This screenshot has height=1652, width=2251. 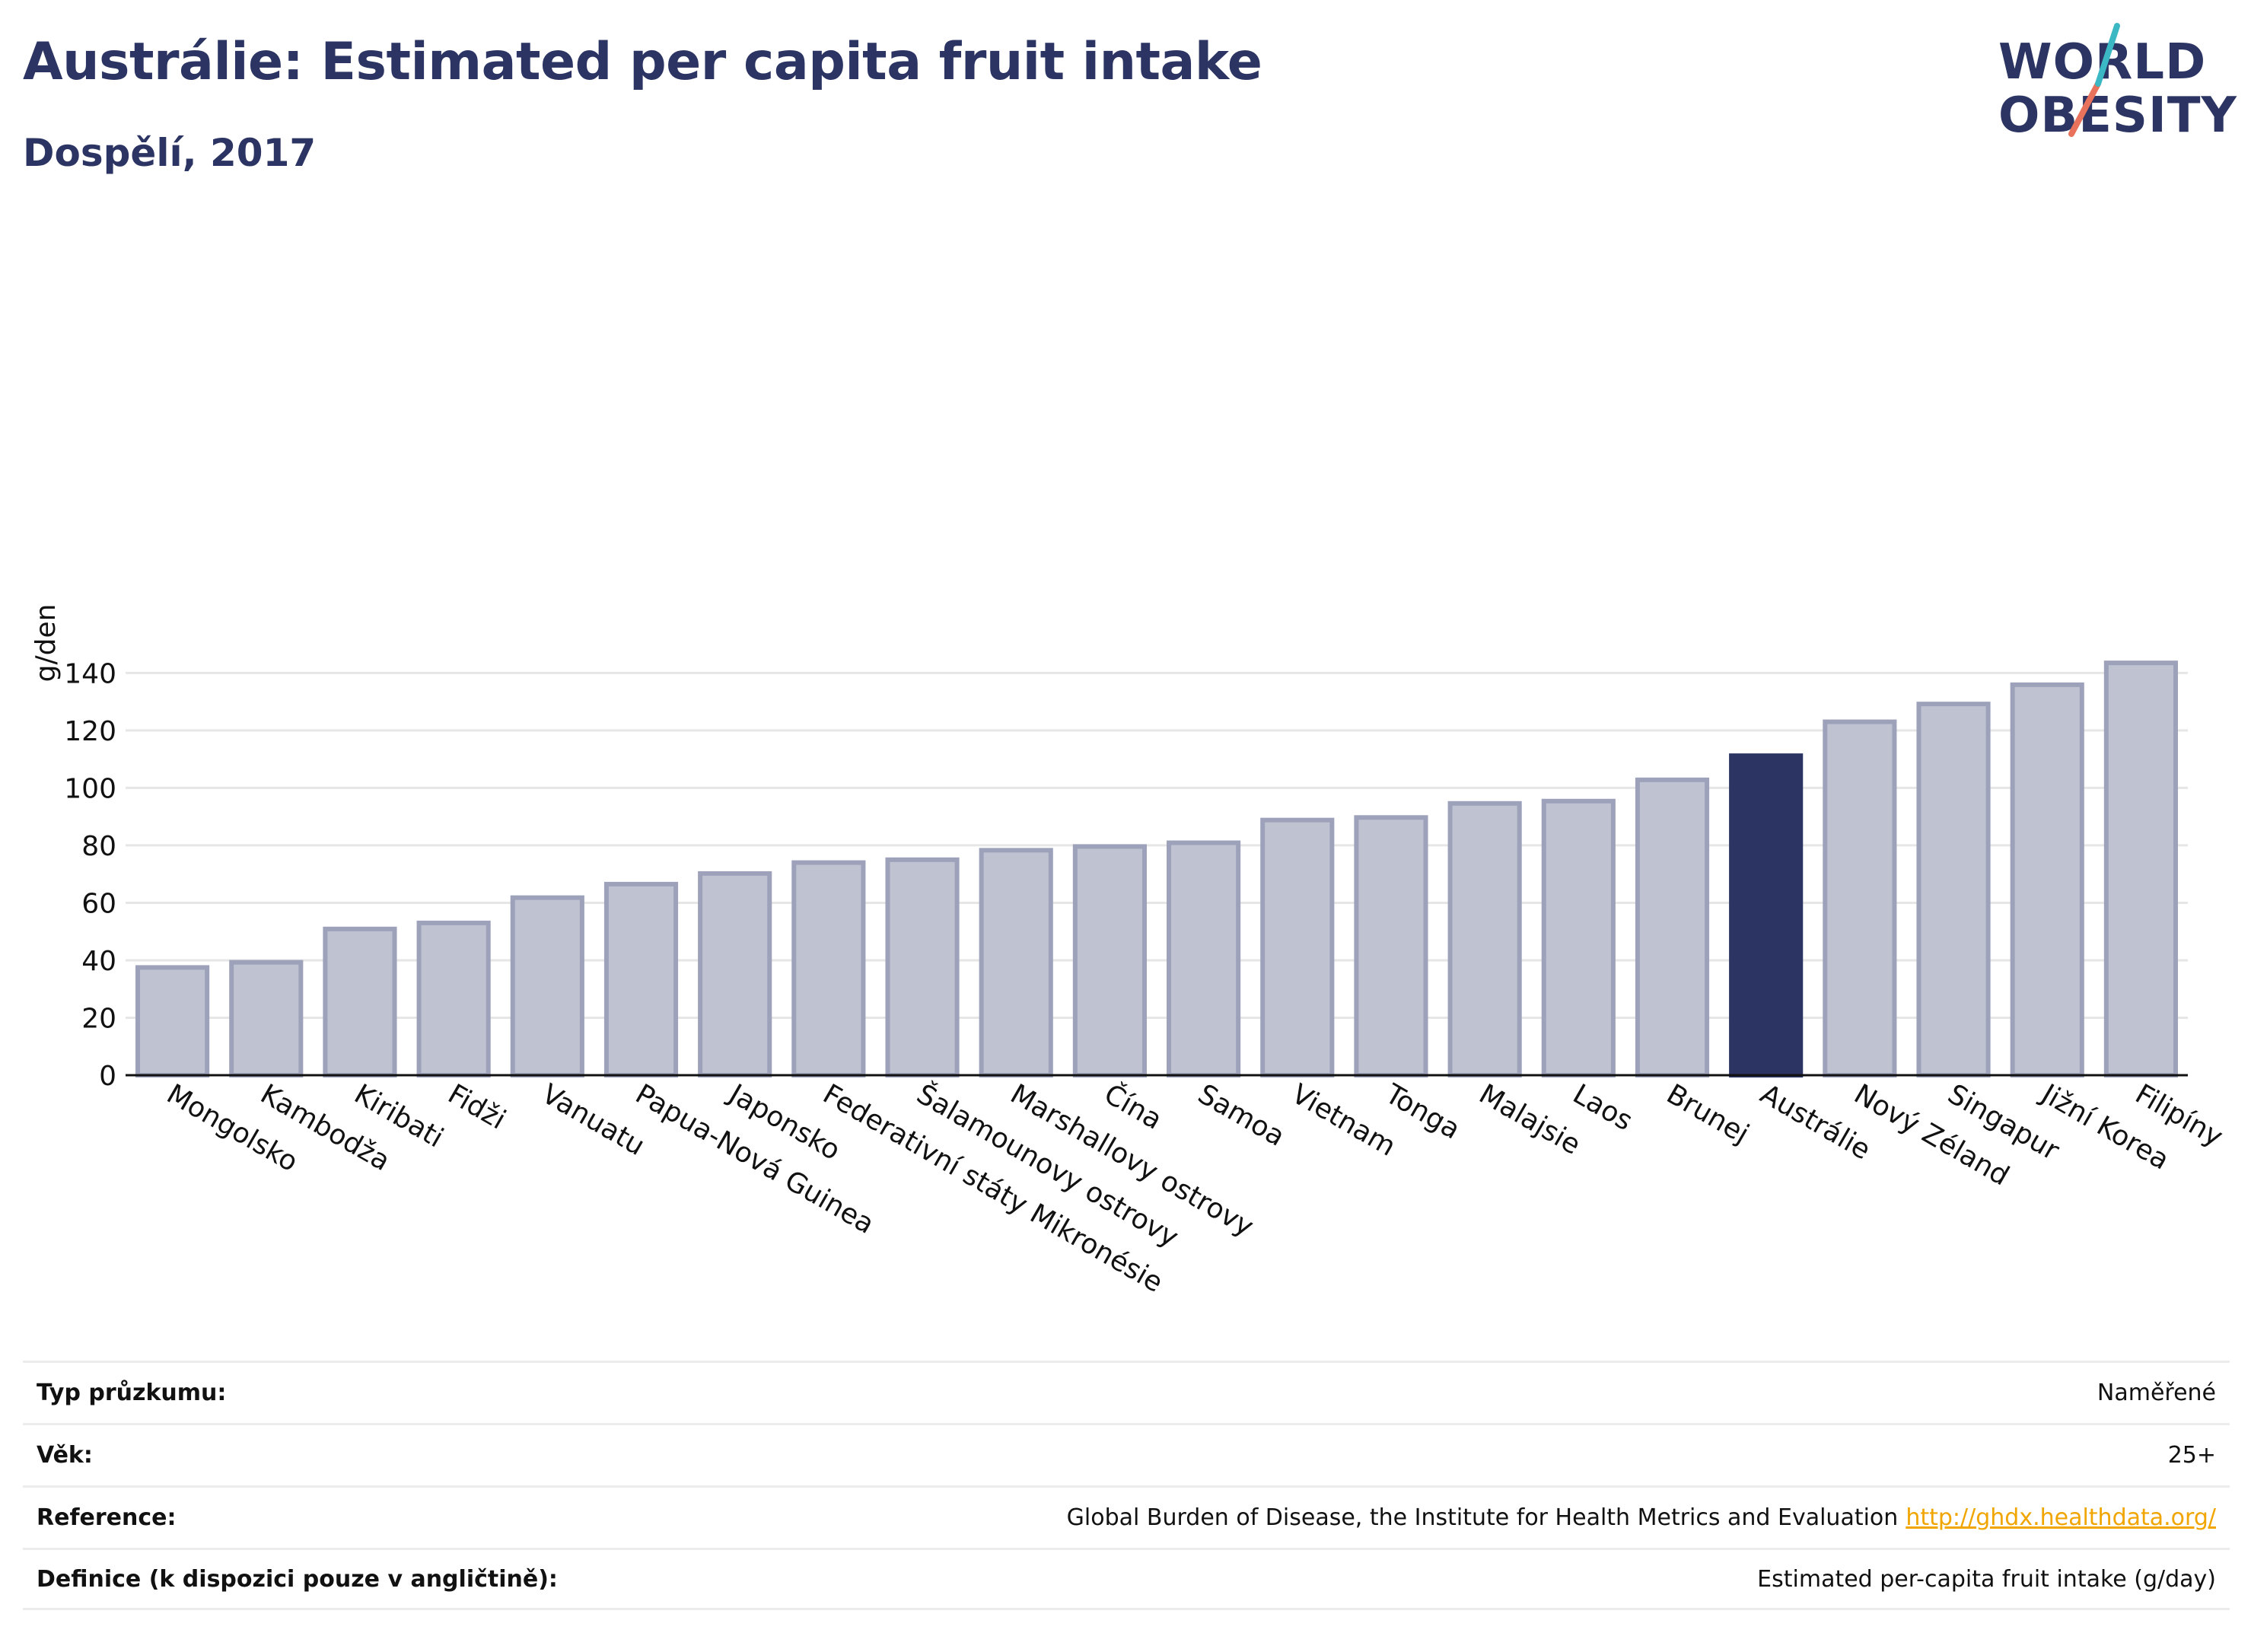 What do you see at coordinates (1707, 1114) in the screenshot?
I see `x-tick-label: Brunej` at bounding box center [1707, 1114].